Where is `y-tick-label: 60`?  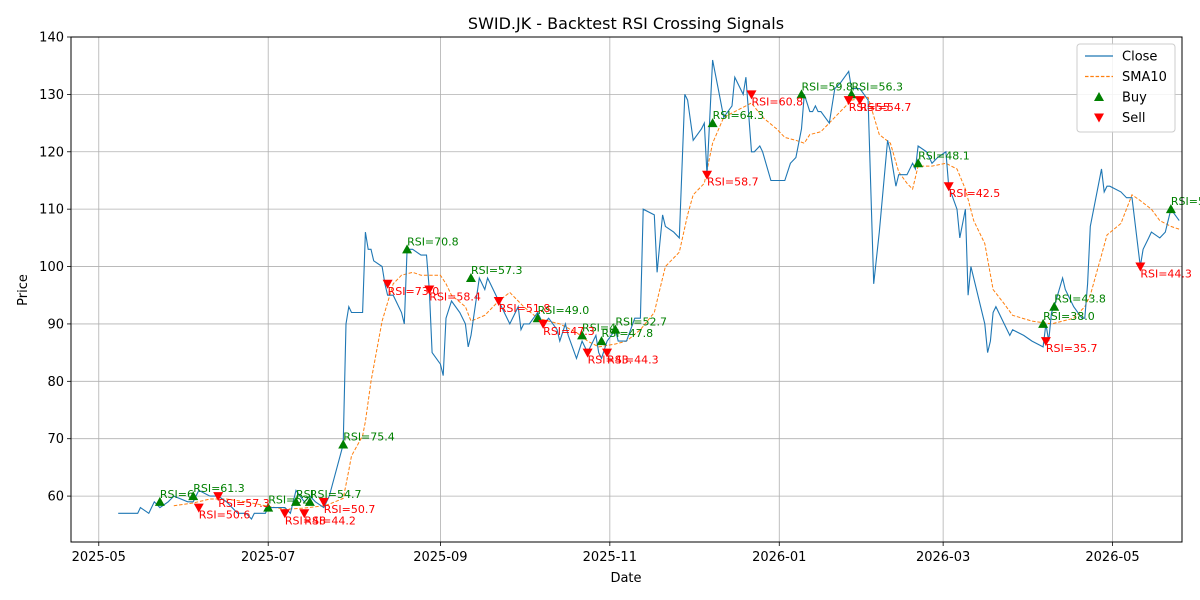 y-tick-label: 60 is located at coordinates (55, 497).